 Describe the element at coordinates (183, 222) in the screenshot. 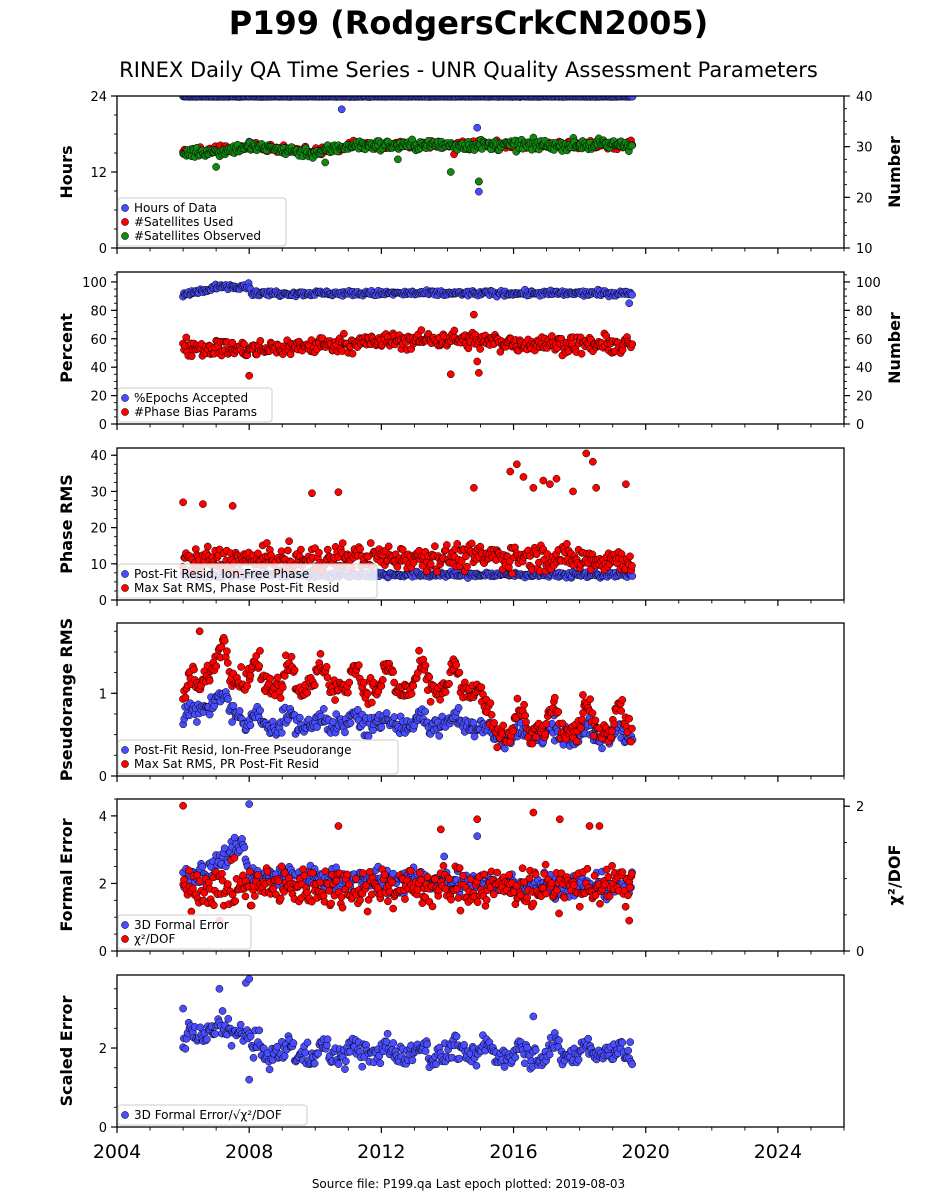

I see `legend-entry: #Satellites Used` at that location.